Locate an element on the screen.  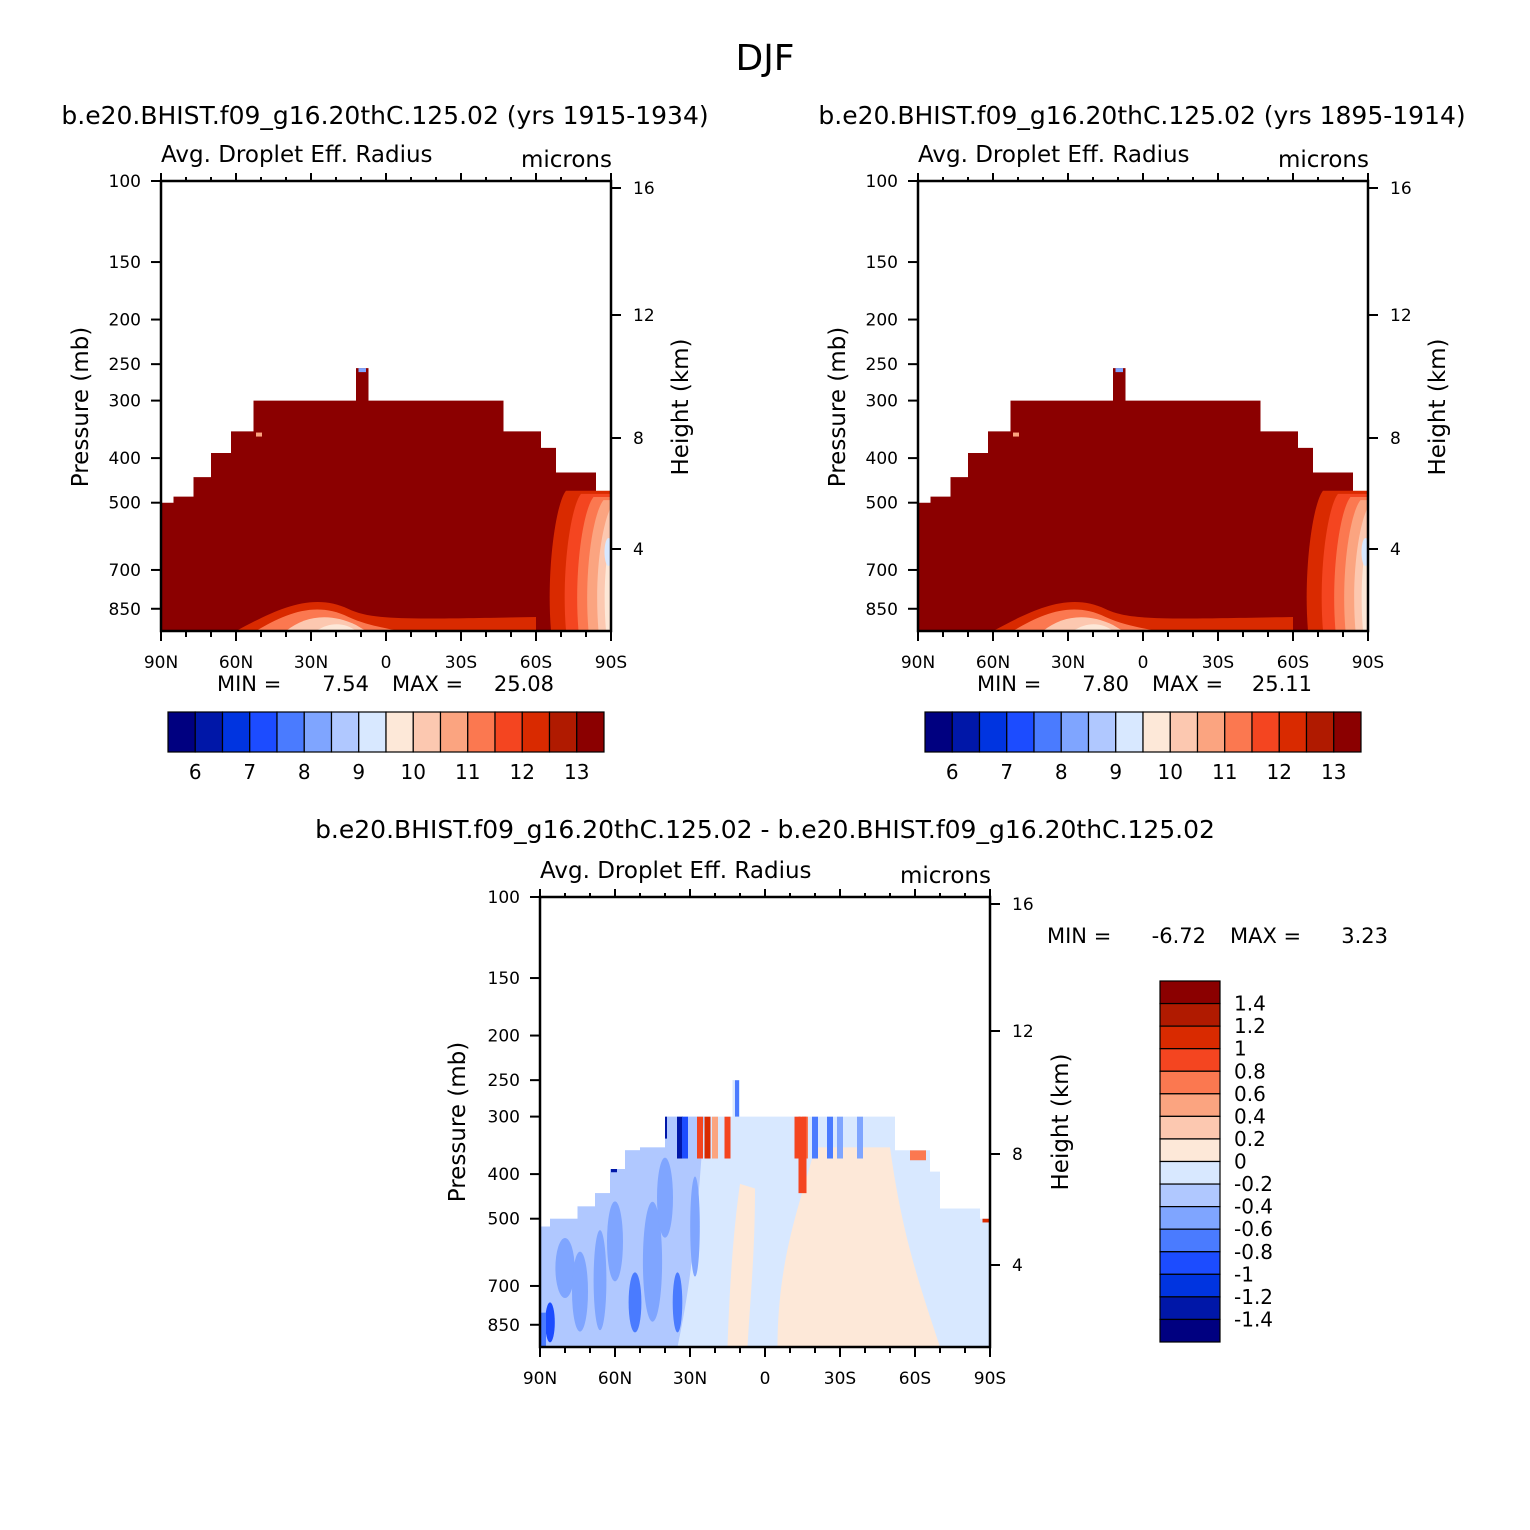
x-tick-label: 0 is located at coordinates (1143, 663).